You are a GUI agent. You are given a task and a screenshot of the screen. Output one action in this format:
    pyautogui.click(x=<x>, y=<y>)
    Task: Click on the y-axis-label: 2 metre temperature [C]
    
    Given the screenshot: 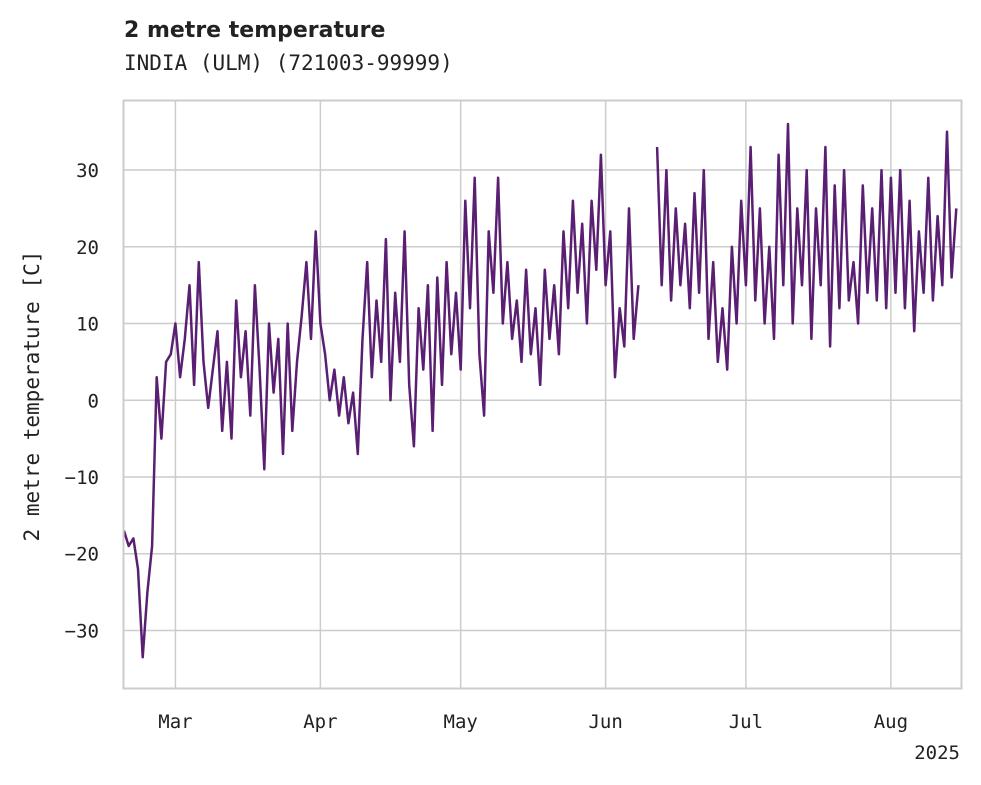 What is the action you would take?
    pyautogui.click(x=32, y=396)
    